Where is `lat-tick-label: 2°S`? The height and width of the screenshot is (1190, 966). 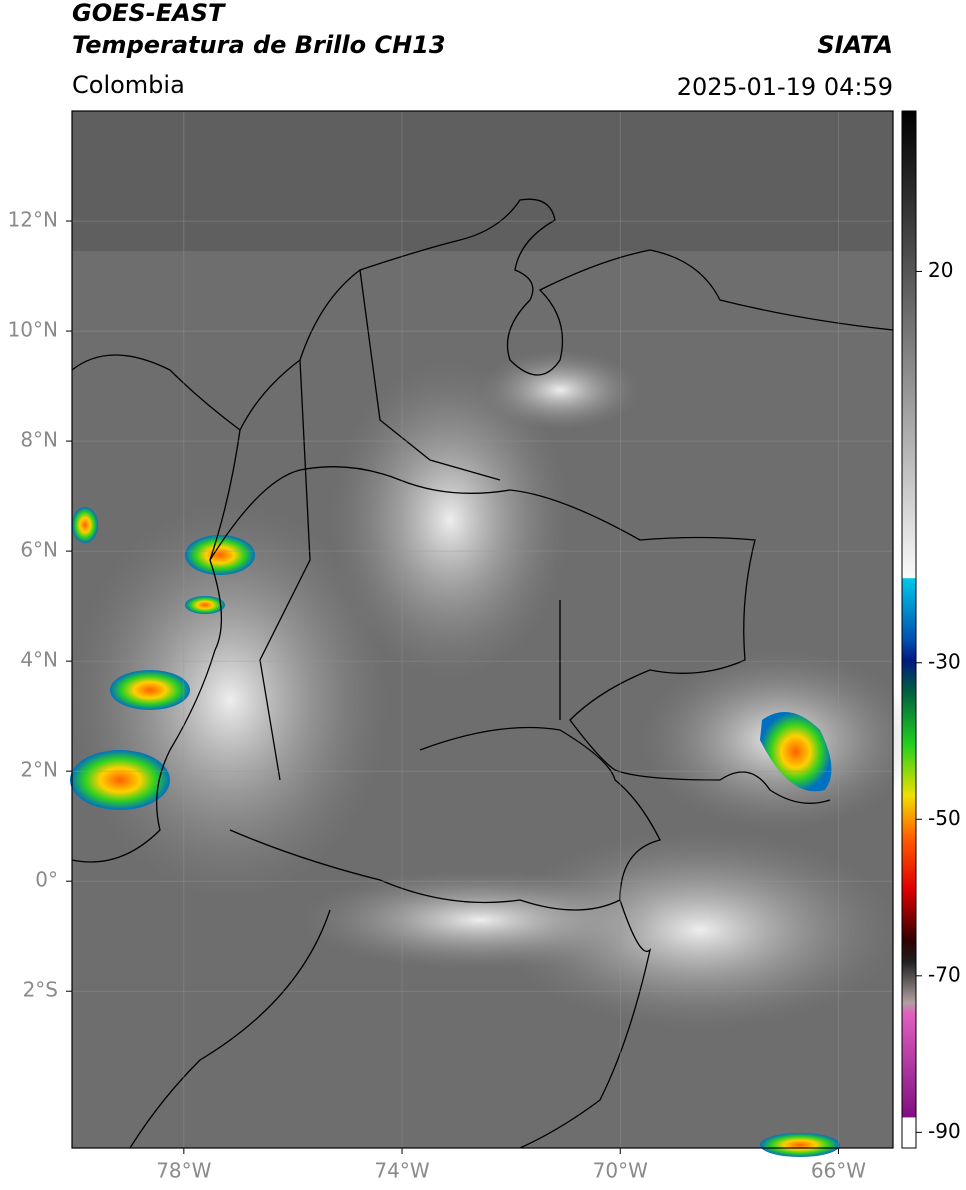
lat-tick-label: 2°S is located at coordinates (40, 990).